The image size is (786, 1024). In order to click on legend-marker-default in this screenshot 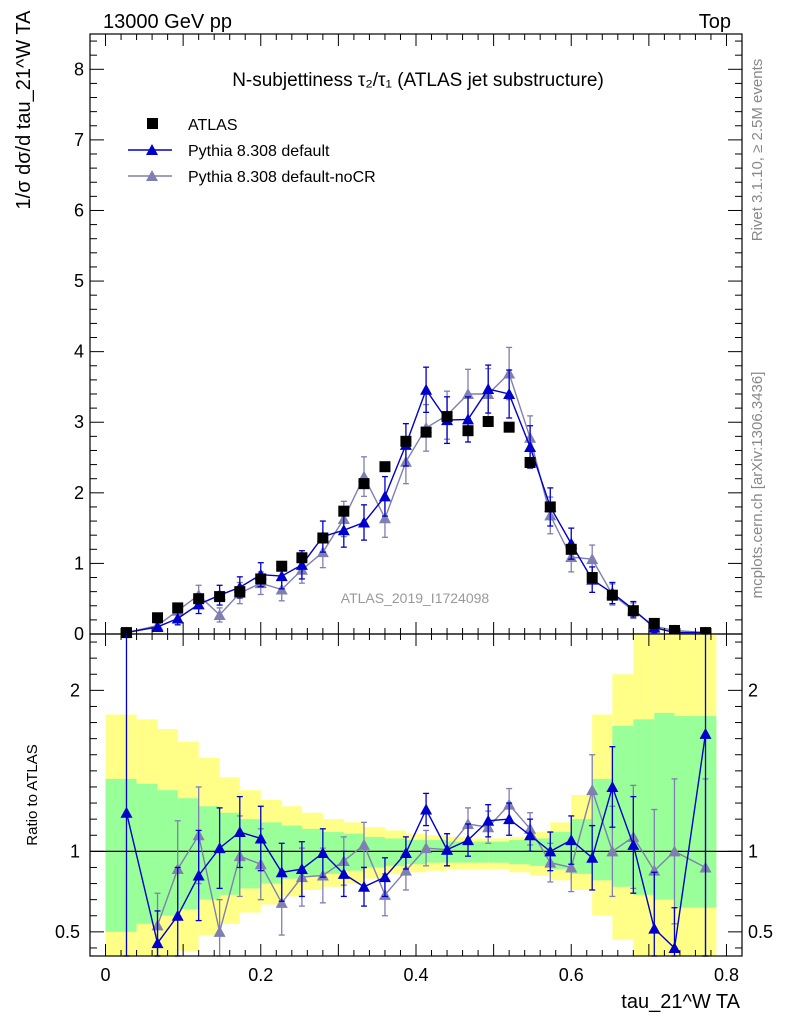, I will do `click(152, 149)`.